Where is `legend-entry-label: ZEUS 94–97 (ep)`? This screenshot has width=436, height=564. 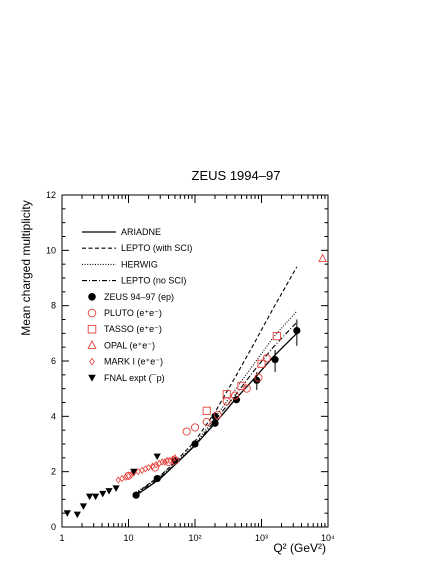
legend-entry-label: ZEUS 94–97 (ep) is located at coordinates (139, 297).